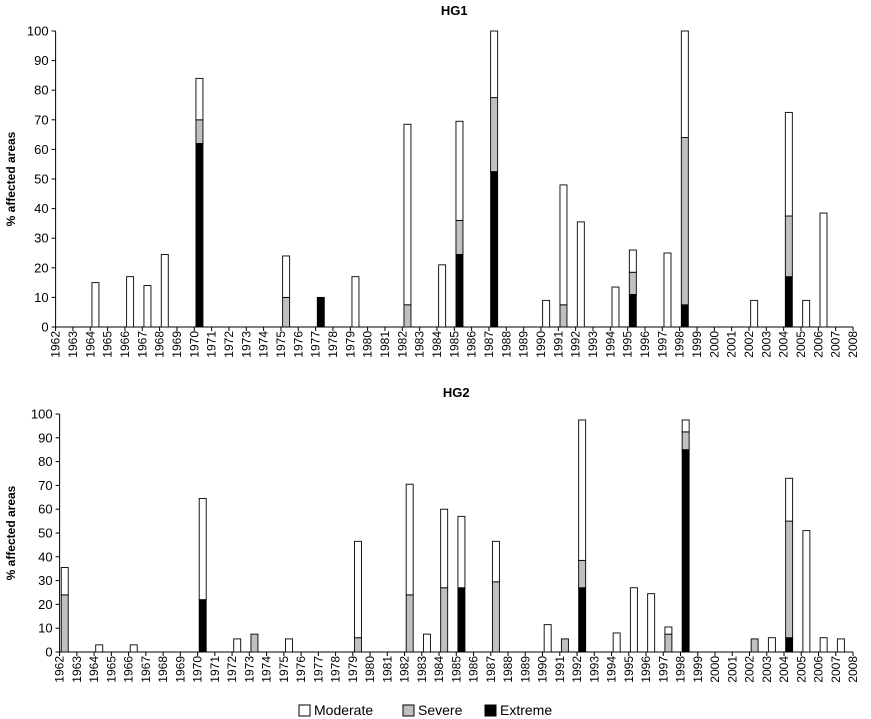 The width and height of the screenshot is (871, 719). Describe the element at coordinates (576, 344) in the screenshot. I see `x-tick-label: 1992` at that location.